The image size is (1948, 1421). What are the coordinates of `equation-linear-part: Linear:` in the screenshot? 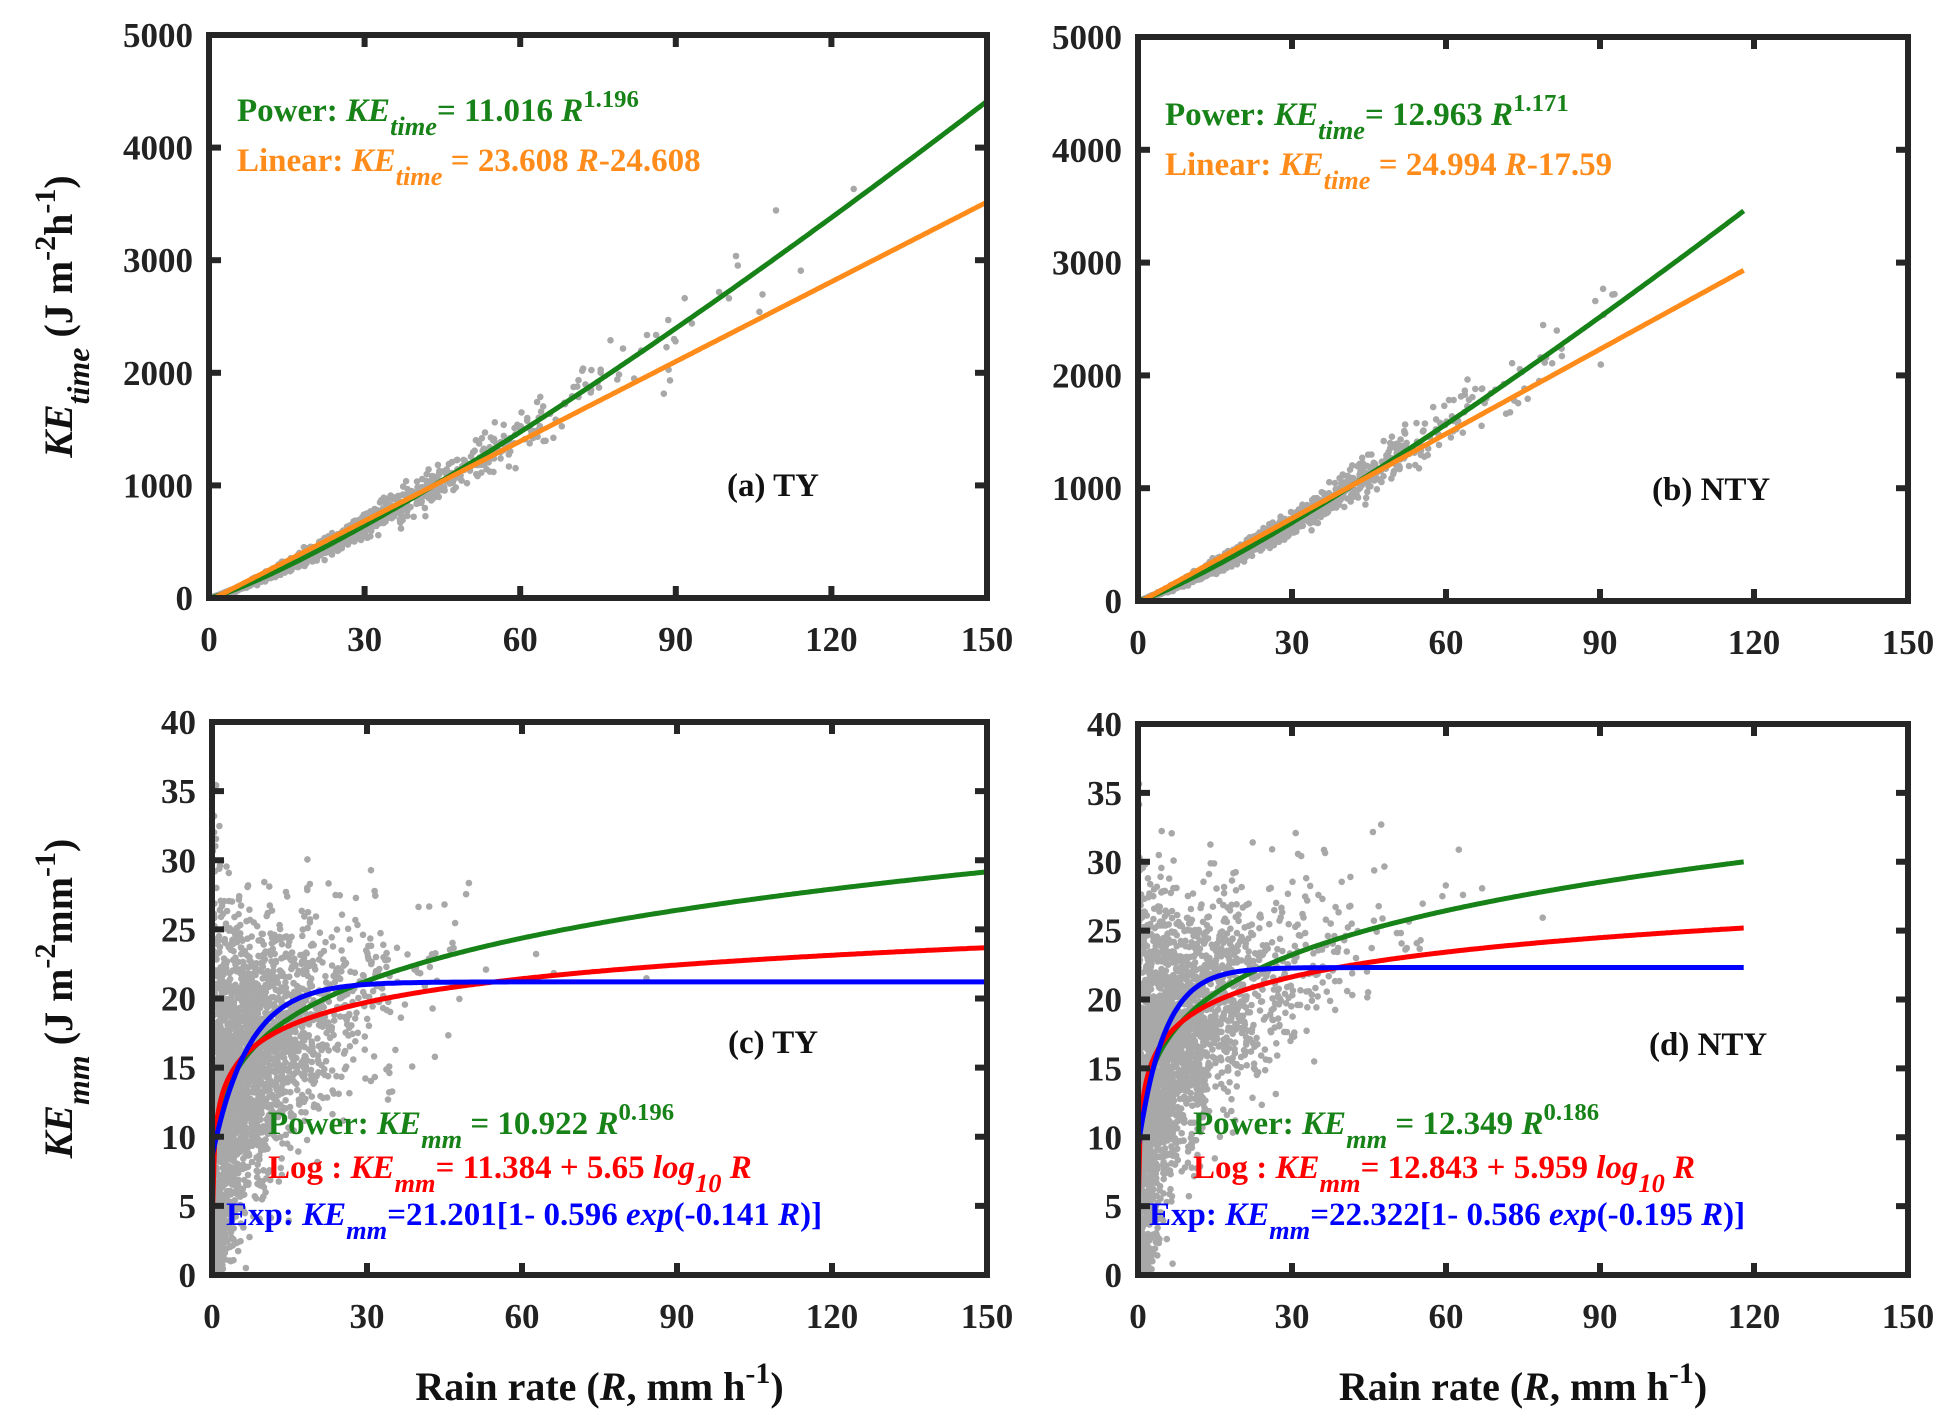 It's located at (294, 161).